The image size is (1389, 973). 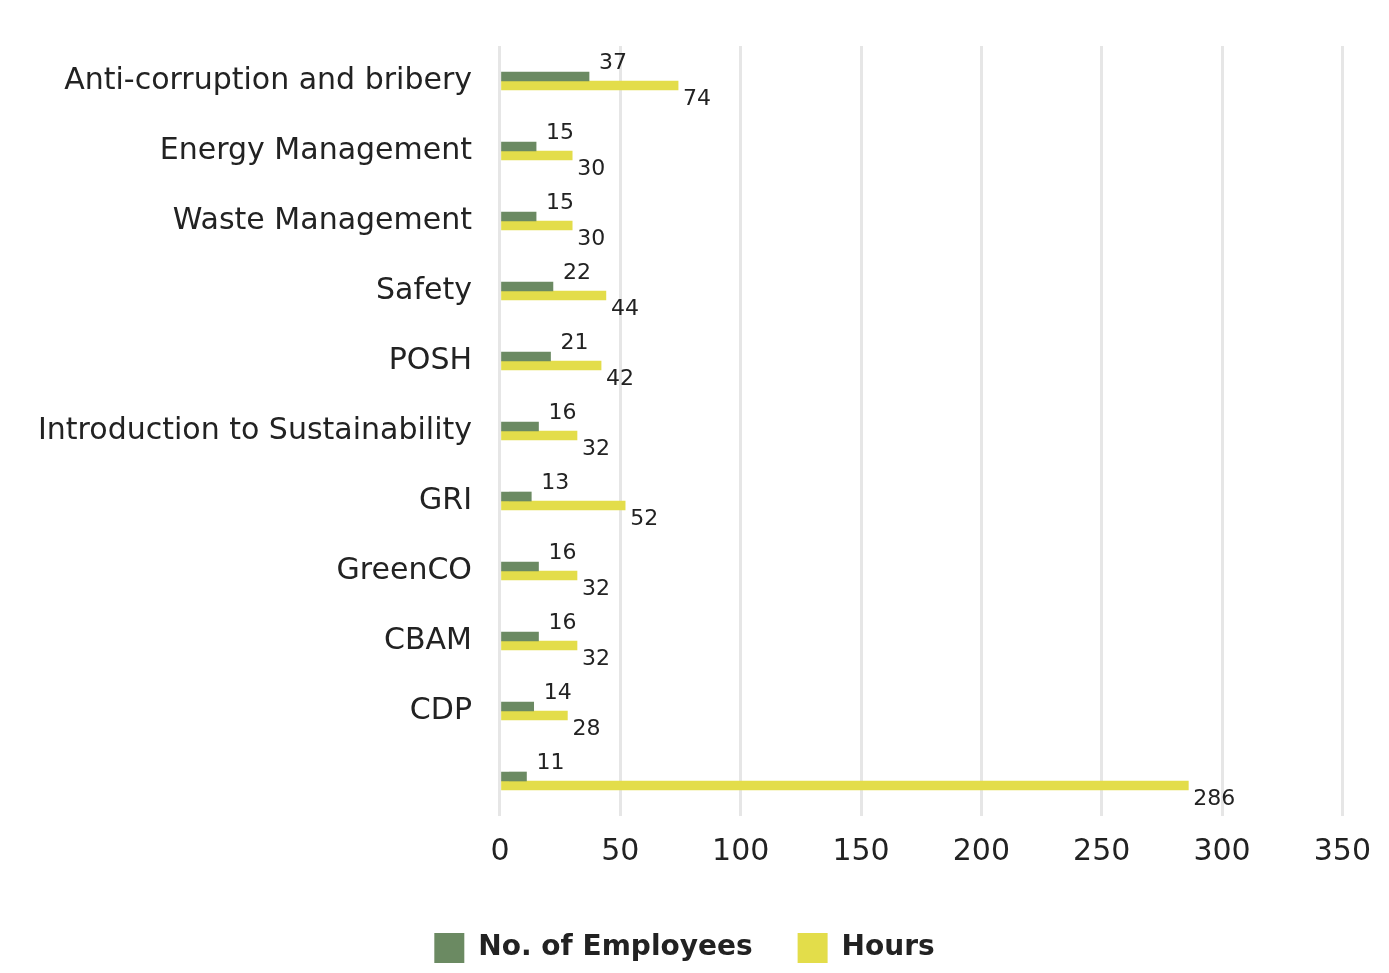 I want to click on x-tick-label: 200, so click(x=981, y=849).